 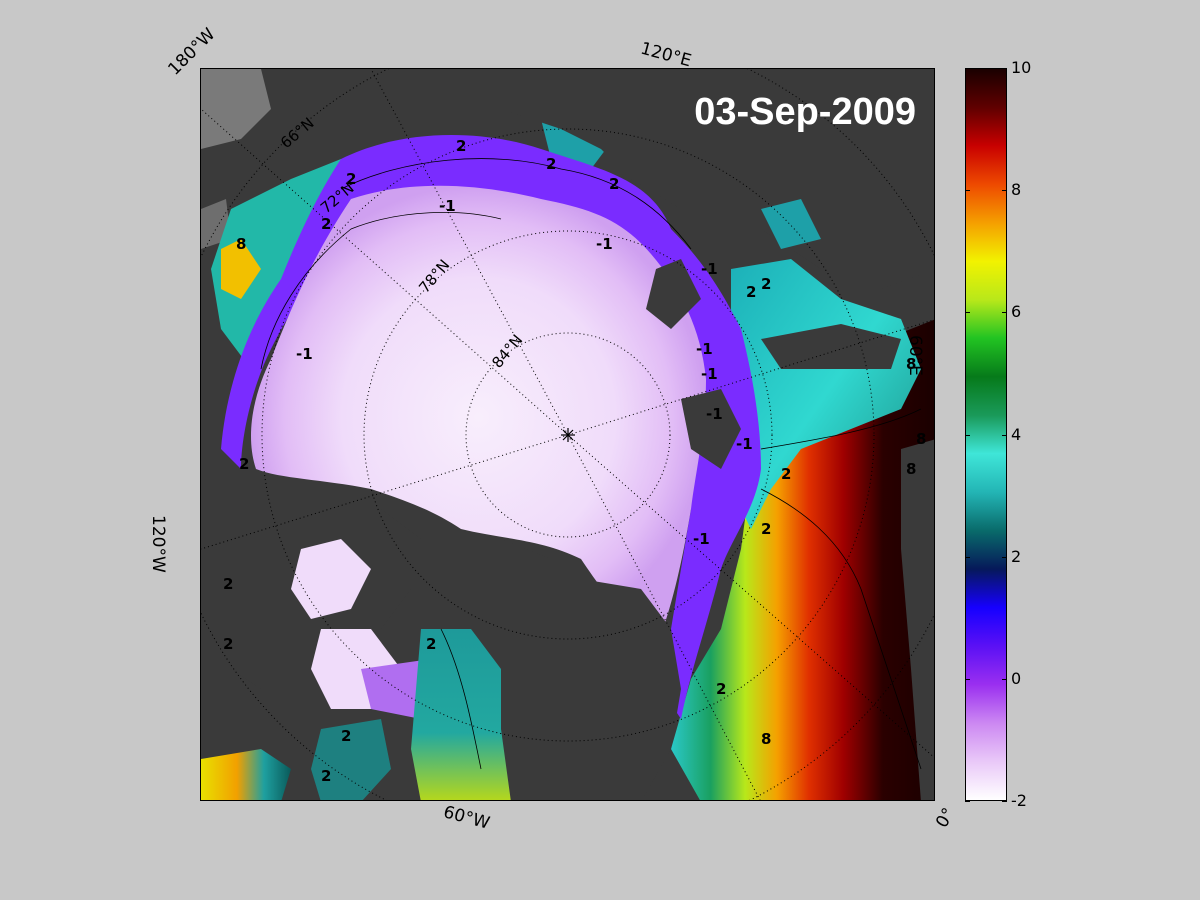 What do you see at coordinates (158, 544) in the screenshot?
I see `lon-label-120w: 120°W` at bounding box center [158, 544].